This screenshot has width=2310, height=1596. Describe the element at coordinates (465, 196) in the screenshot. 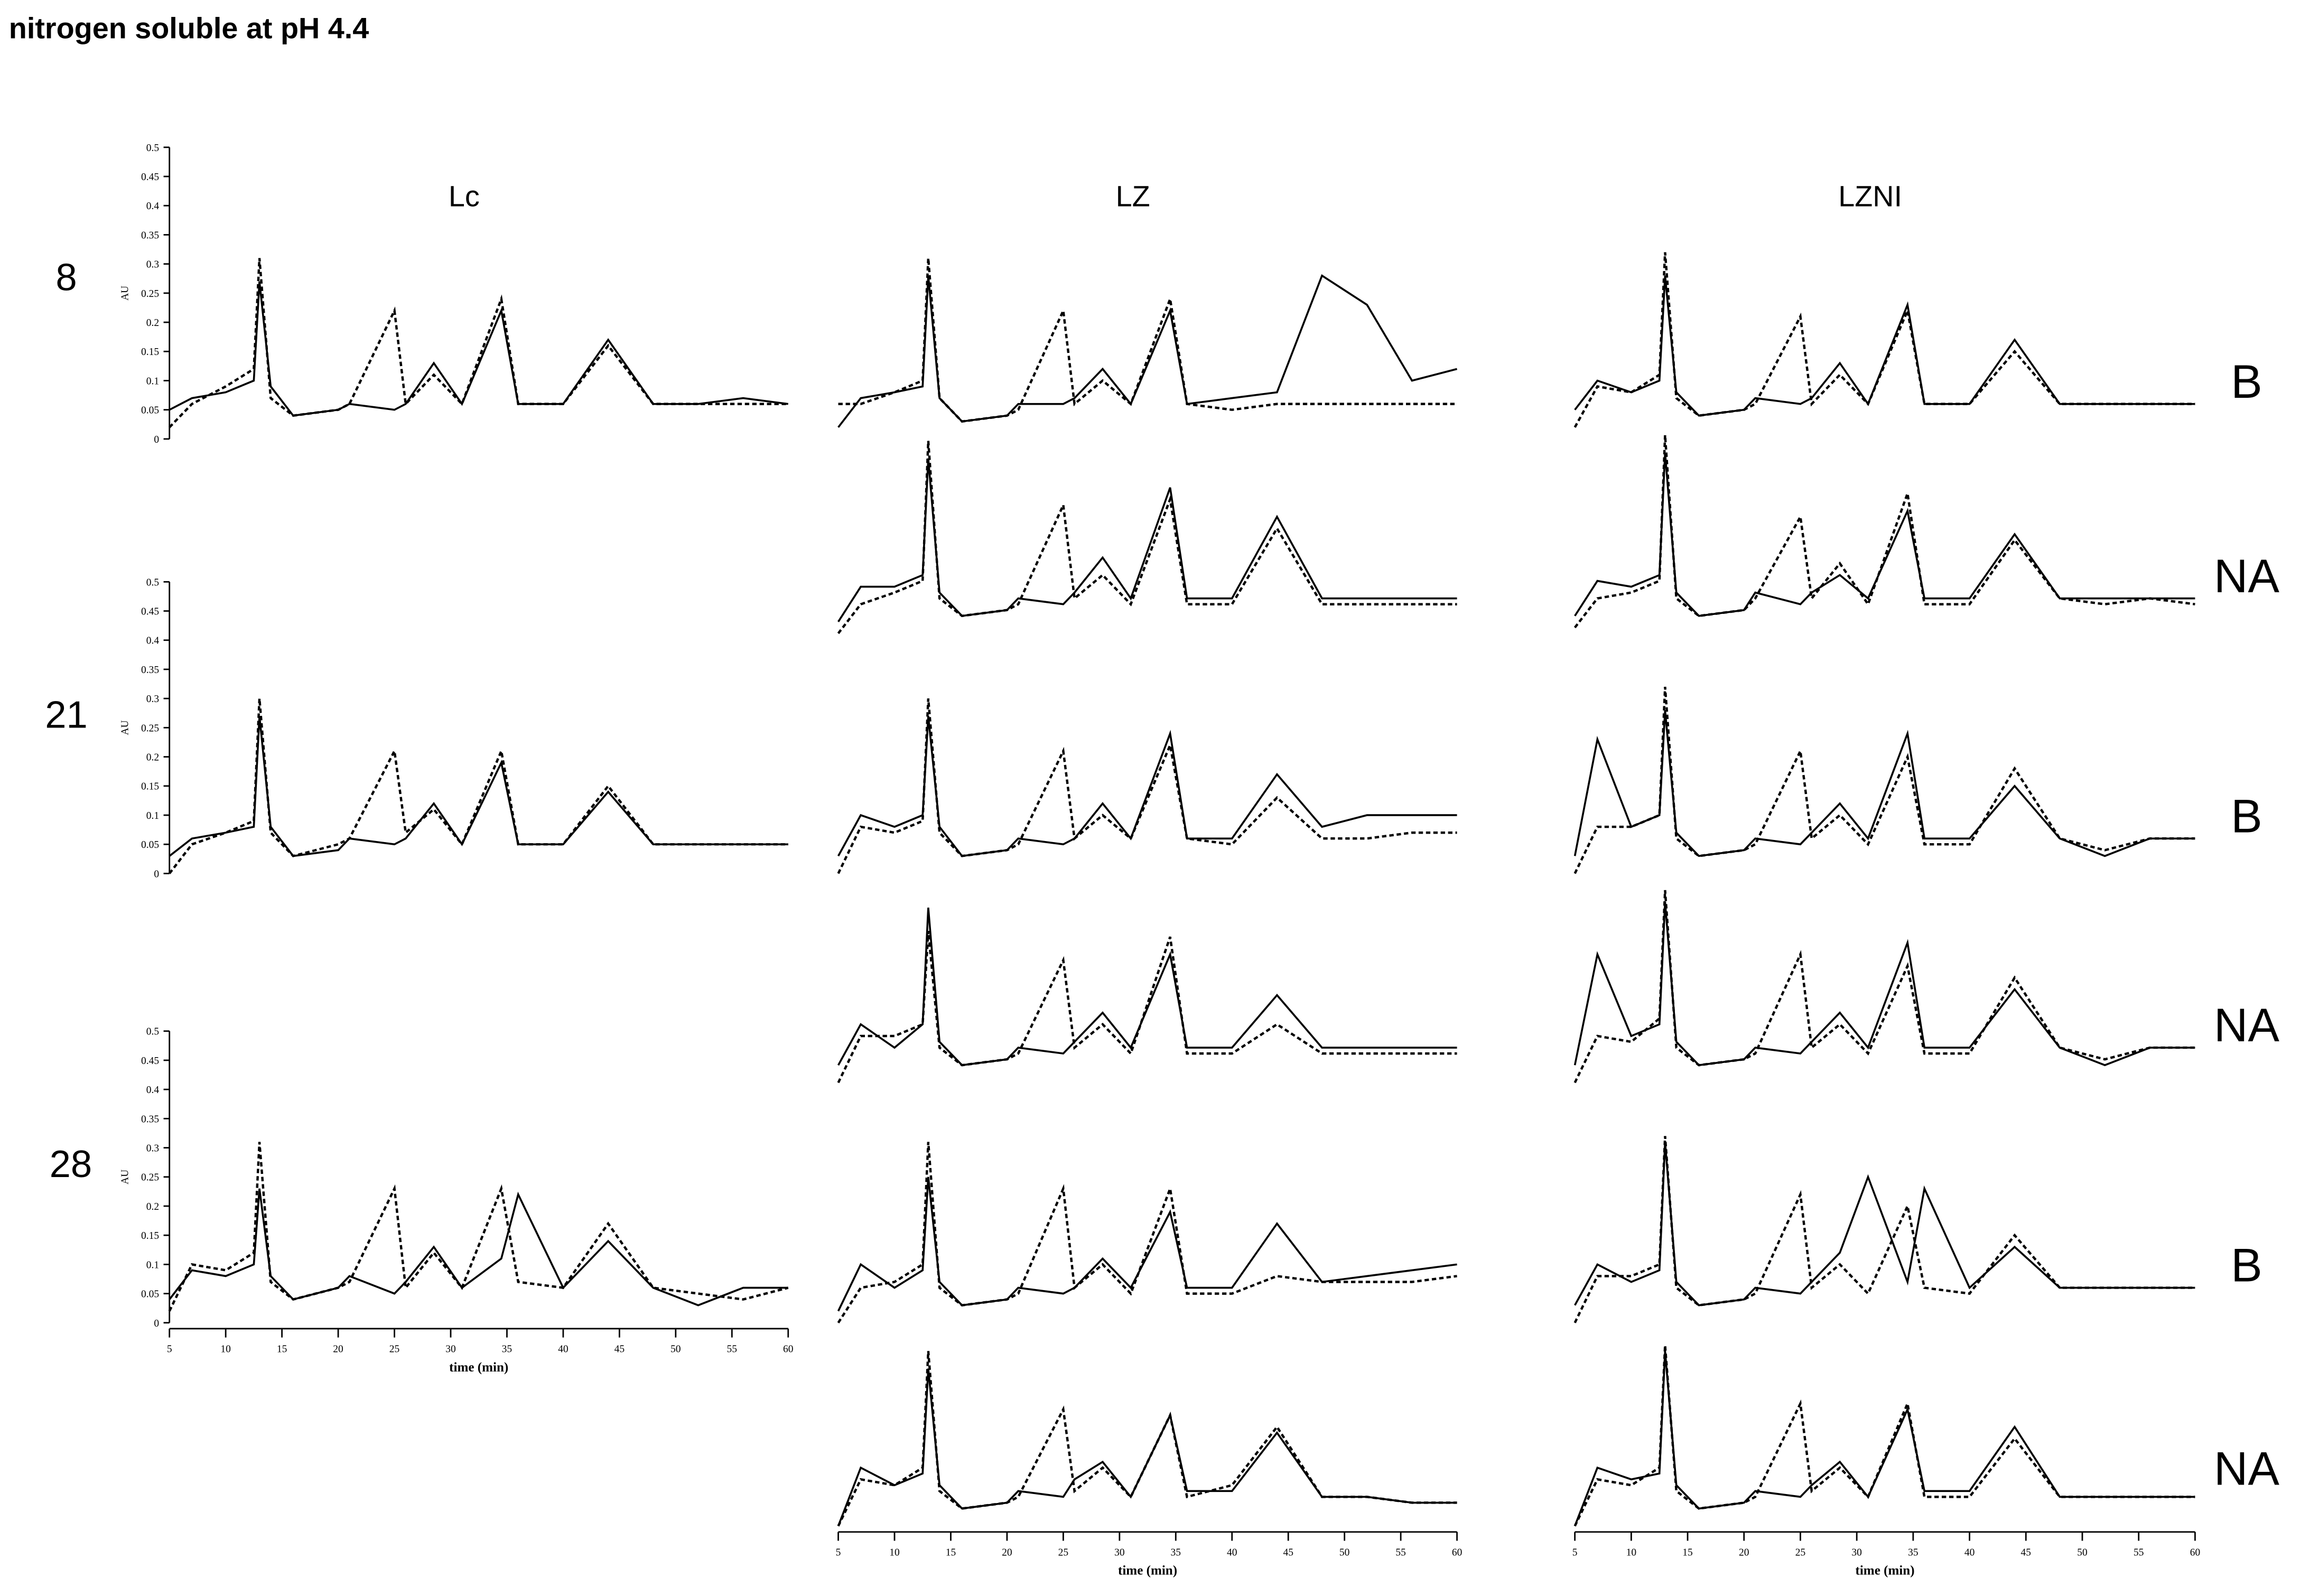

I see `panel-title: Lc` at that location.